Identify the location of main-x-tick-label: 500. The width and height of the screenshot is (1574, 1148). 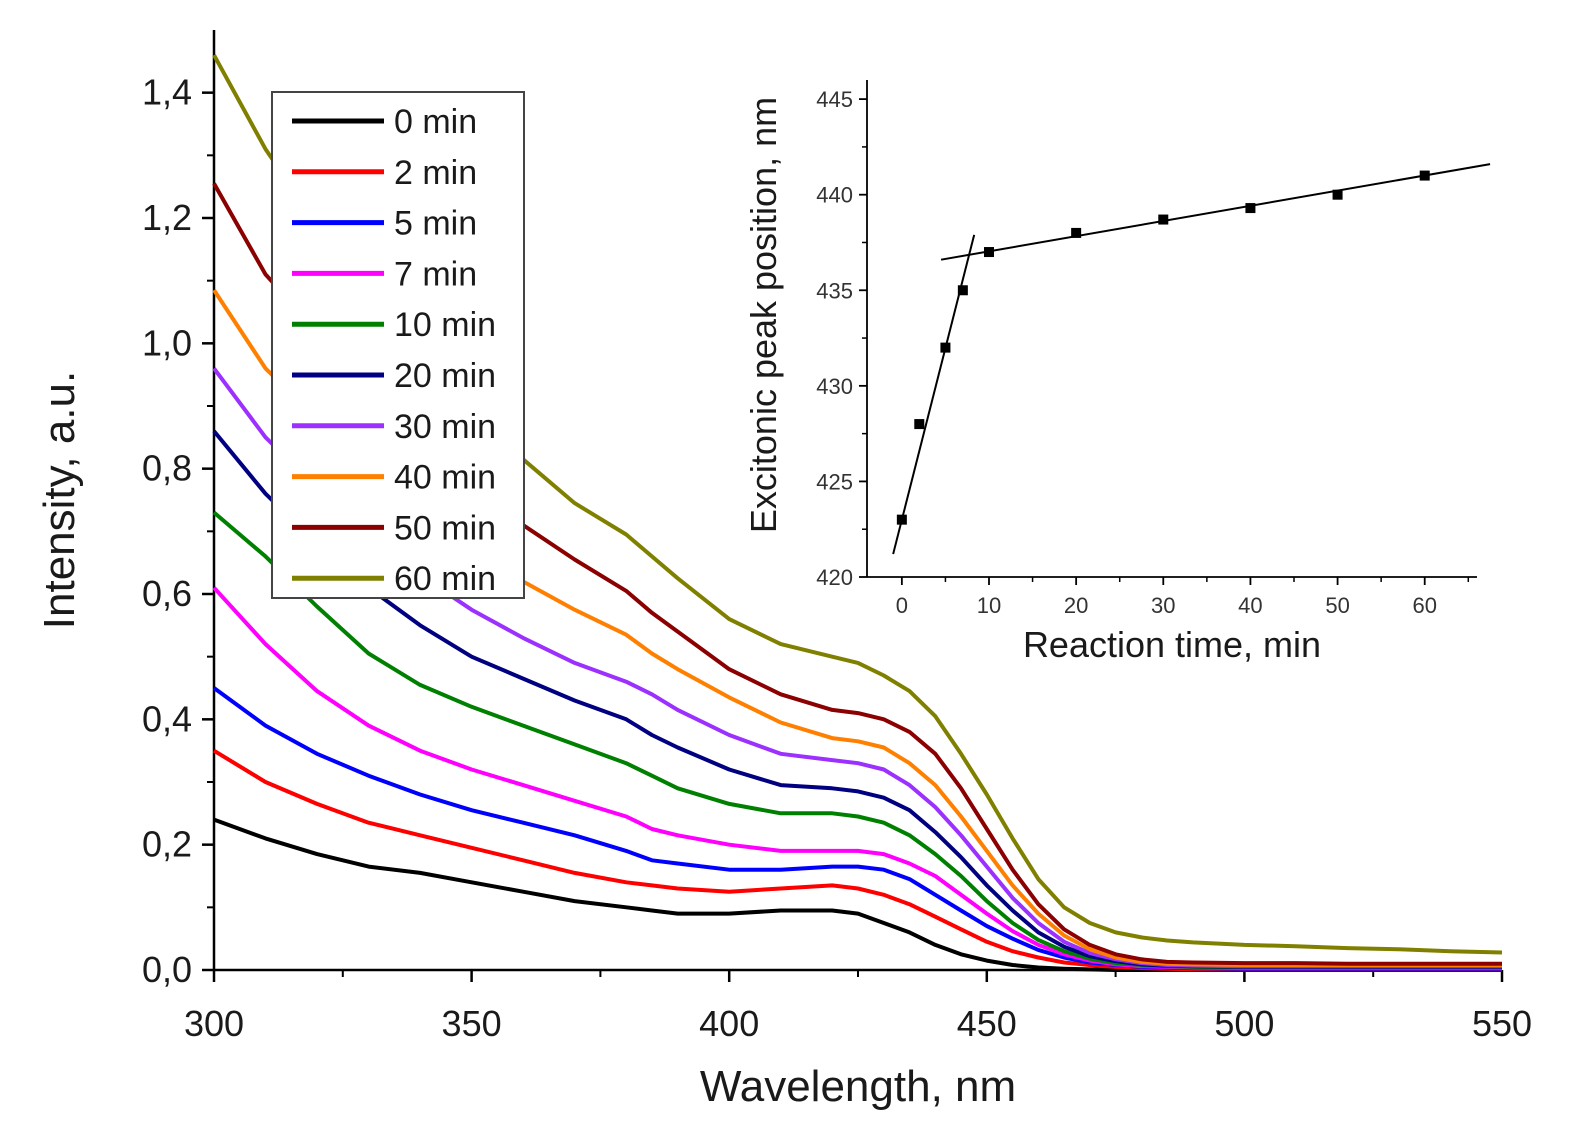
(1244, 1023).